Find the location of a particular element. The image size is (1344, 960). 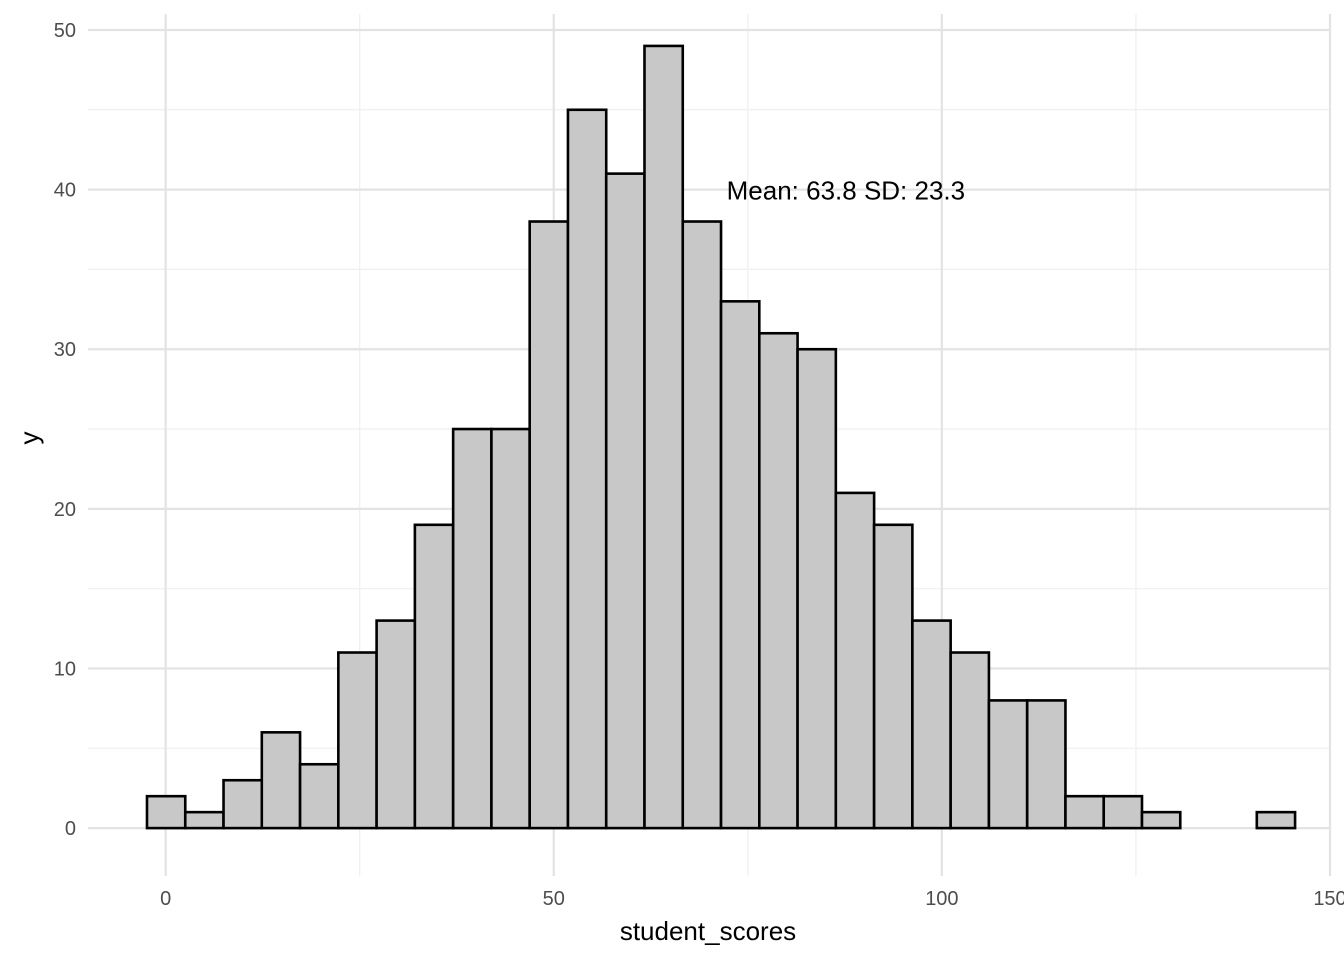

x-tick-label: 150 is located at coordinates (1328, 899).